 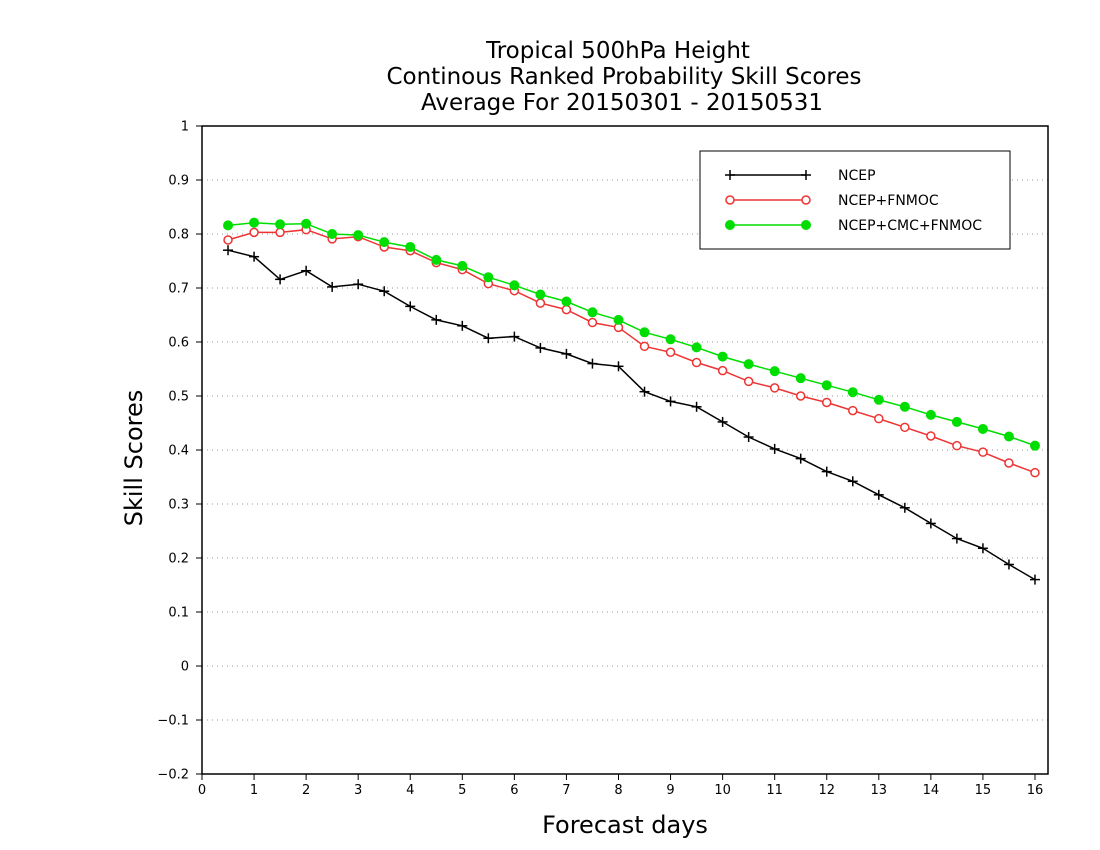 What do you see at coordinates (800, 176) in the screenshot?
I see `legend-item: NCEP` at bounding box center [800, 176].